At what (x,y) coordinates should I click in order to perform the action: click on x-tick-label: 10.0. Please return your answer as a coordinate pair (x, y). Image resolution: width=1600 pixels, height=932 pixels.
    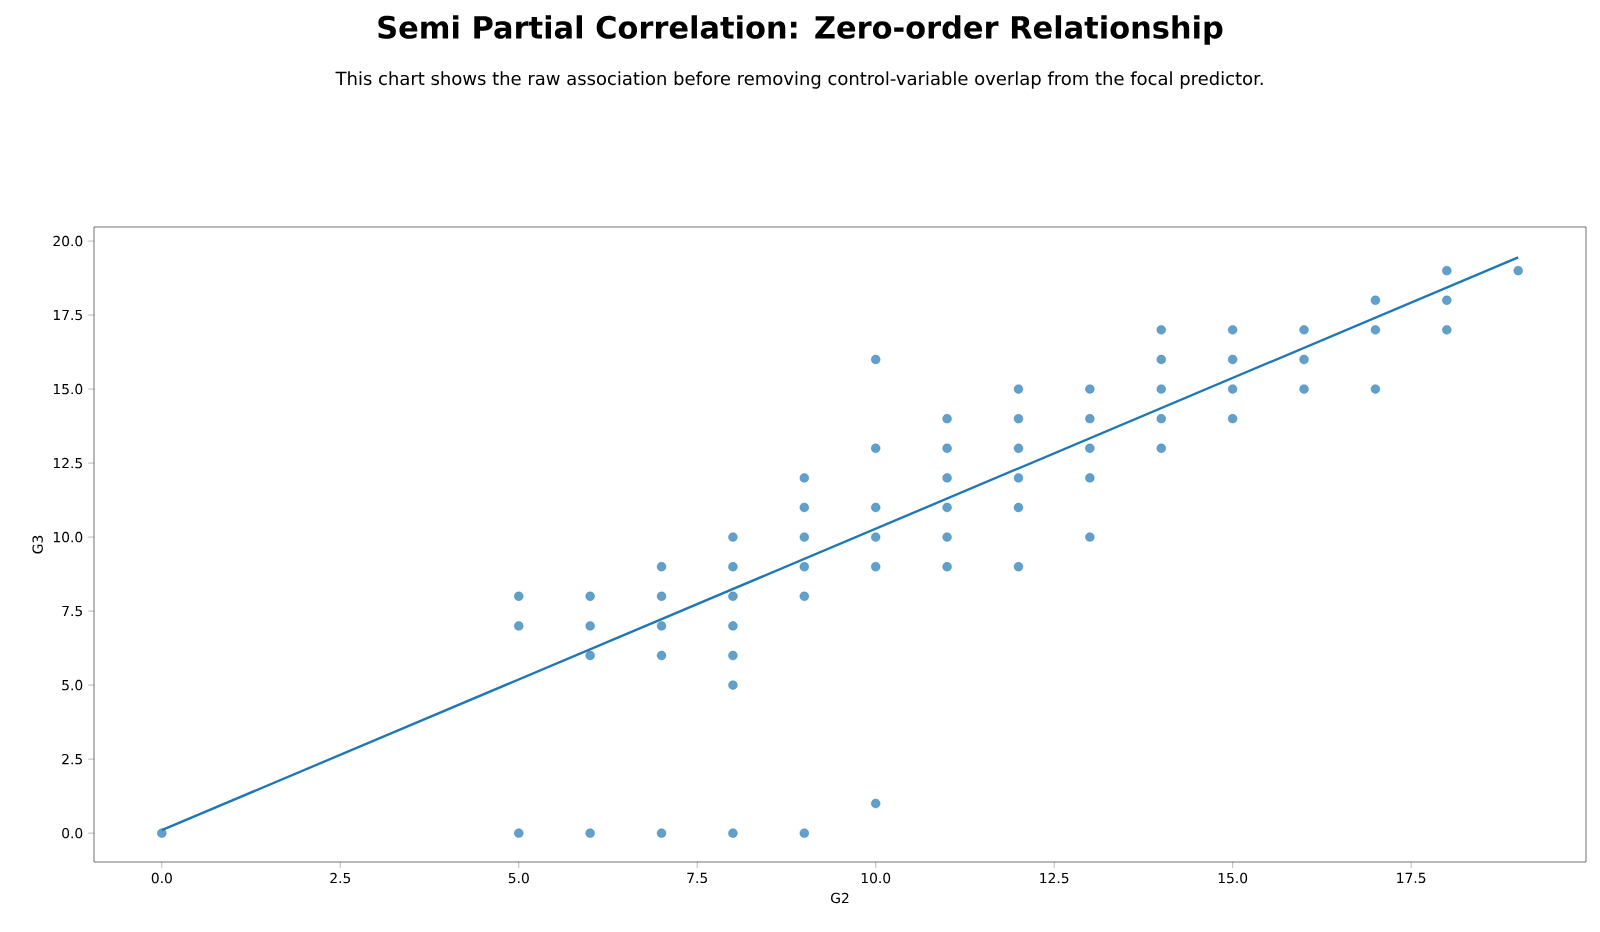
    Looking at the image, I should click on (876, 878).